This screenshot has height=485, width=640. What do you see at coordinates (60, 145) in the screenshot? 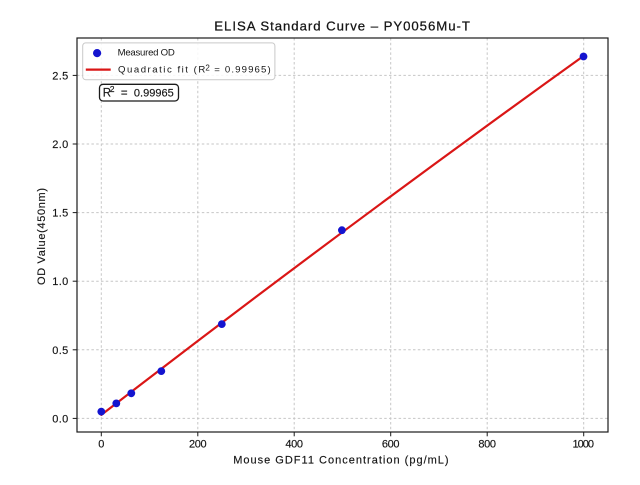
I see `svg-text: 2.0` at bounding box center [60, 145].